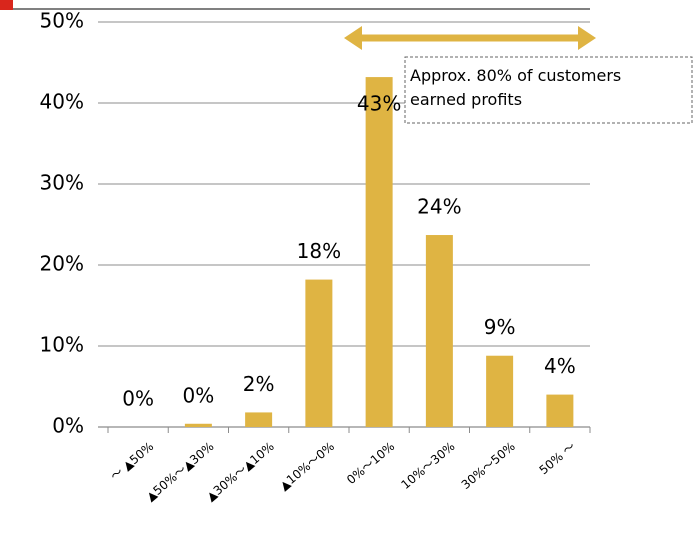 This screenshot has width=694, height=536. I want to click on data-label: 2%, so click(259, 384).